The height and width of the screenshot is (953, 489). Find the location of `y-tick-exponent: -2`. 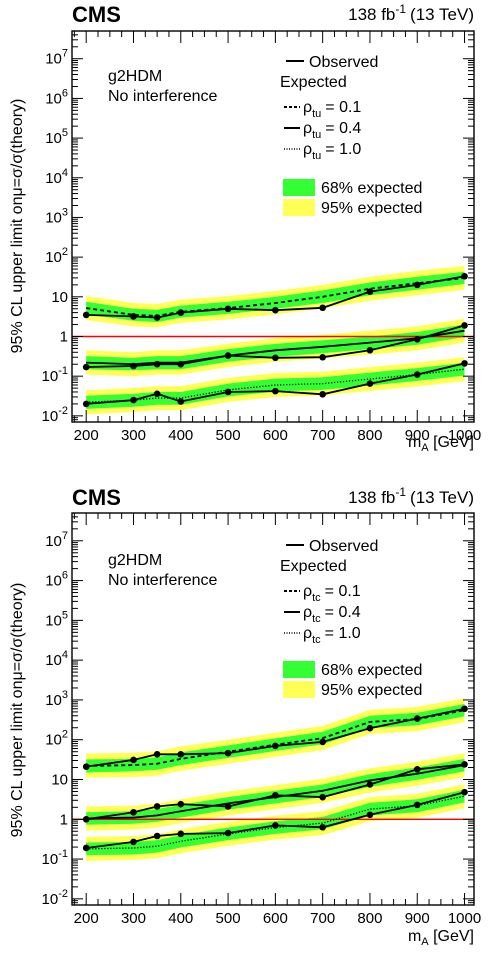

y-tick-exponent: -2 is located at coordinates (63, 411).